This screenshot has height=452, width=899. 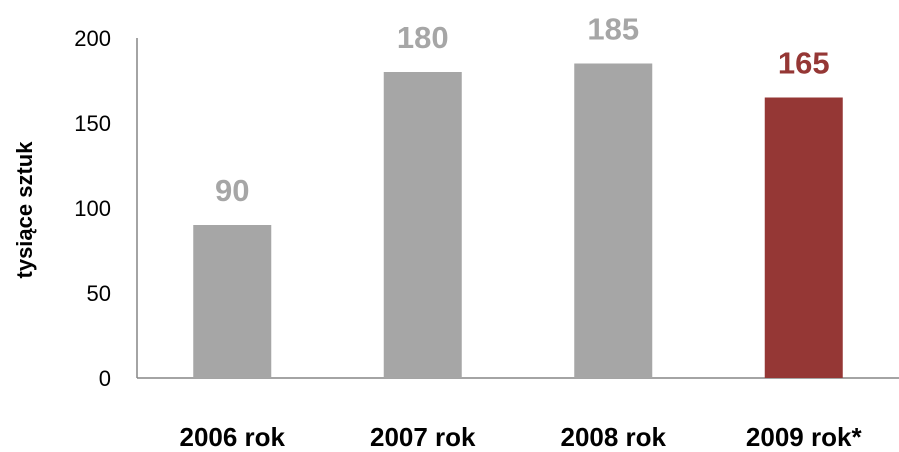 I want to click on y-tick-label: 0, so click(x=105, y=378).